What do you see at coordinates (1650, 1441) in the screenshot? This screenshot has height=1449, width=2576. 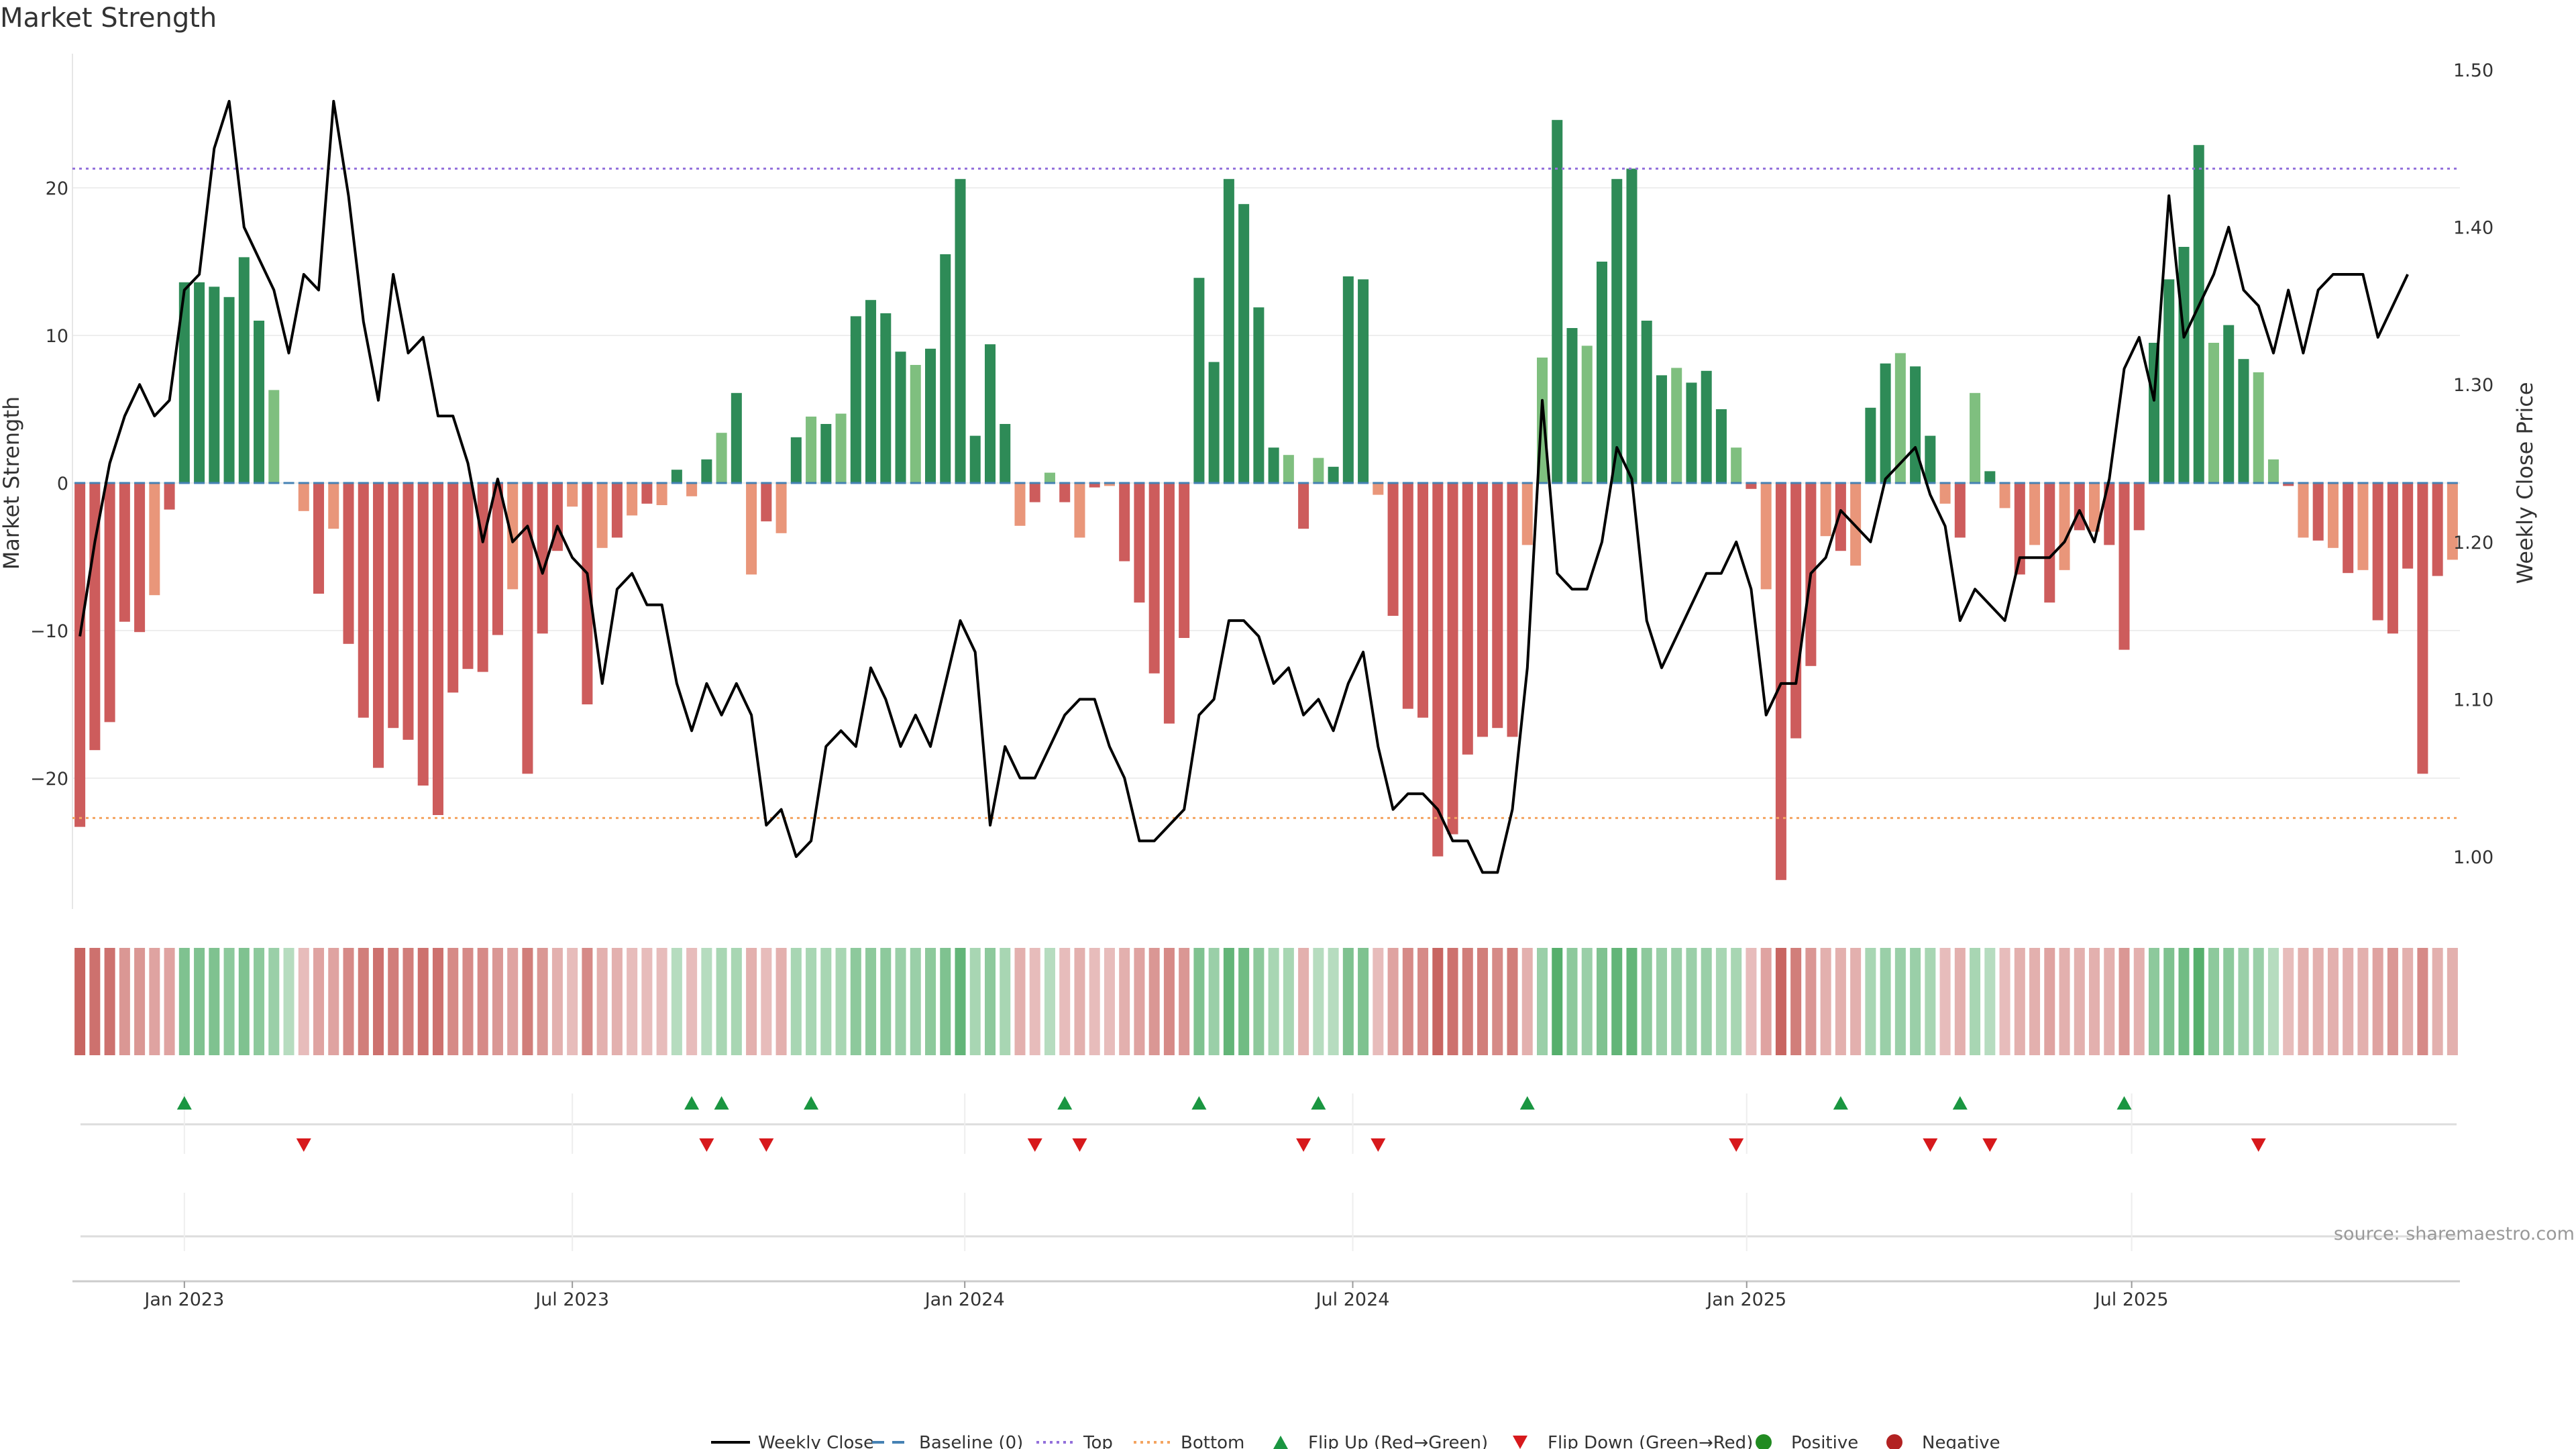 I see `legend-label: Flip Down (Green→Red)` at bounding box center [1650, 1441].